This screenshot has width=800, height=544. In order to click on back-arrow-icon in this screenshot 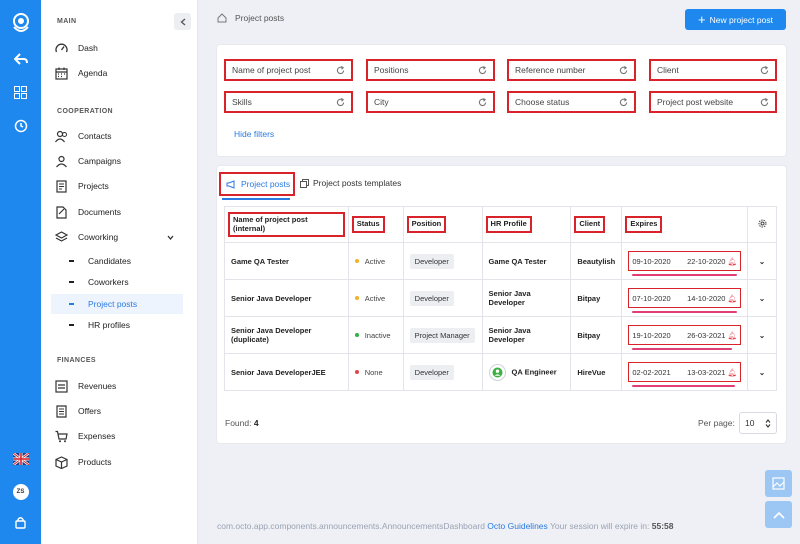, I will do `click(20, 59)`.